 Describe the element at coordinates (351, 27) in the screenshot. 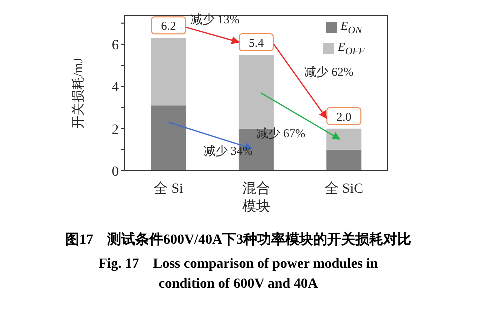

I see `legend-label: E$_{ON}$` at that location.